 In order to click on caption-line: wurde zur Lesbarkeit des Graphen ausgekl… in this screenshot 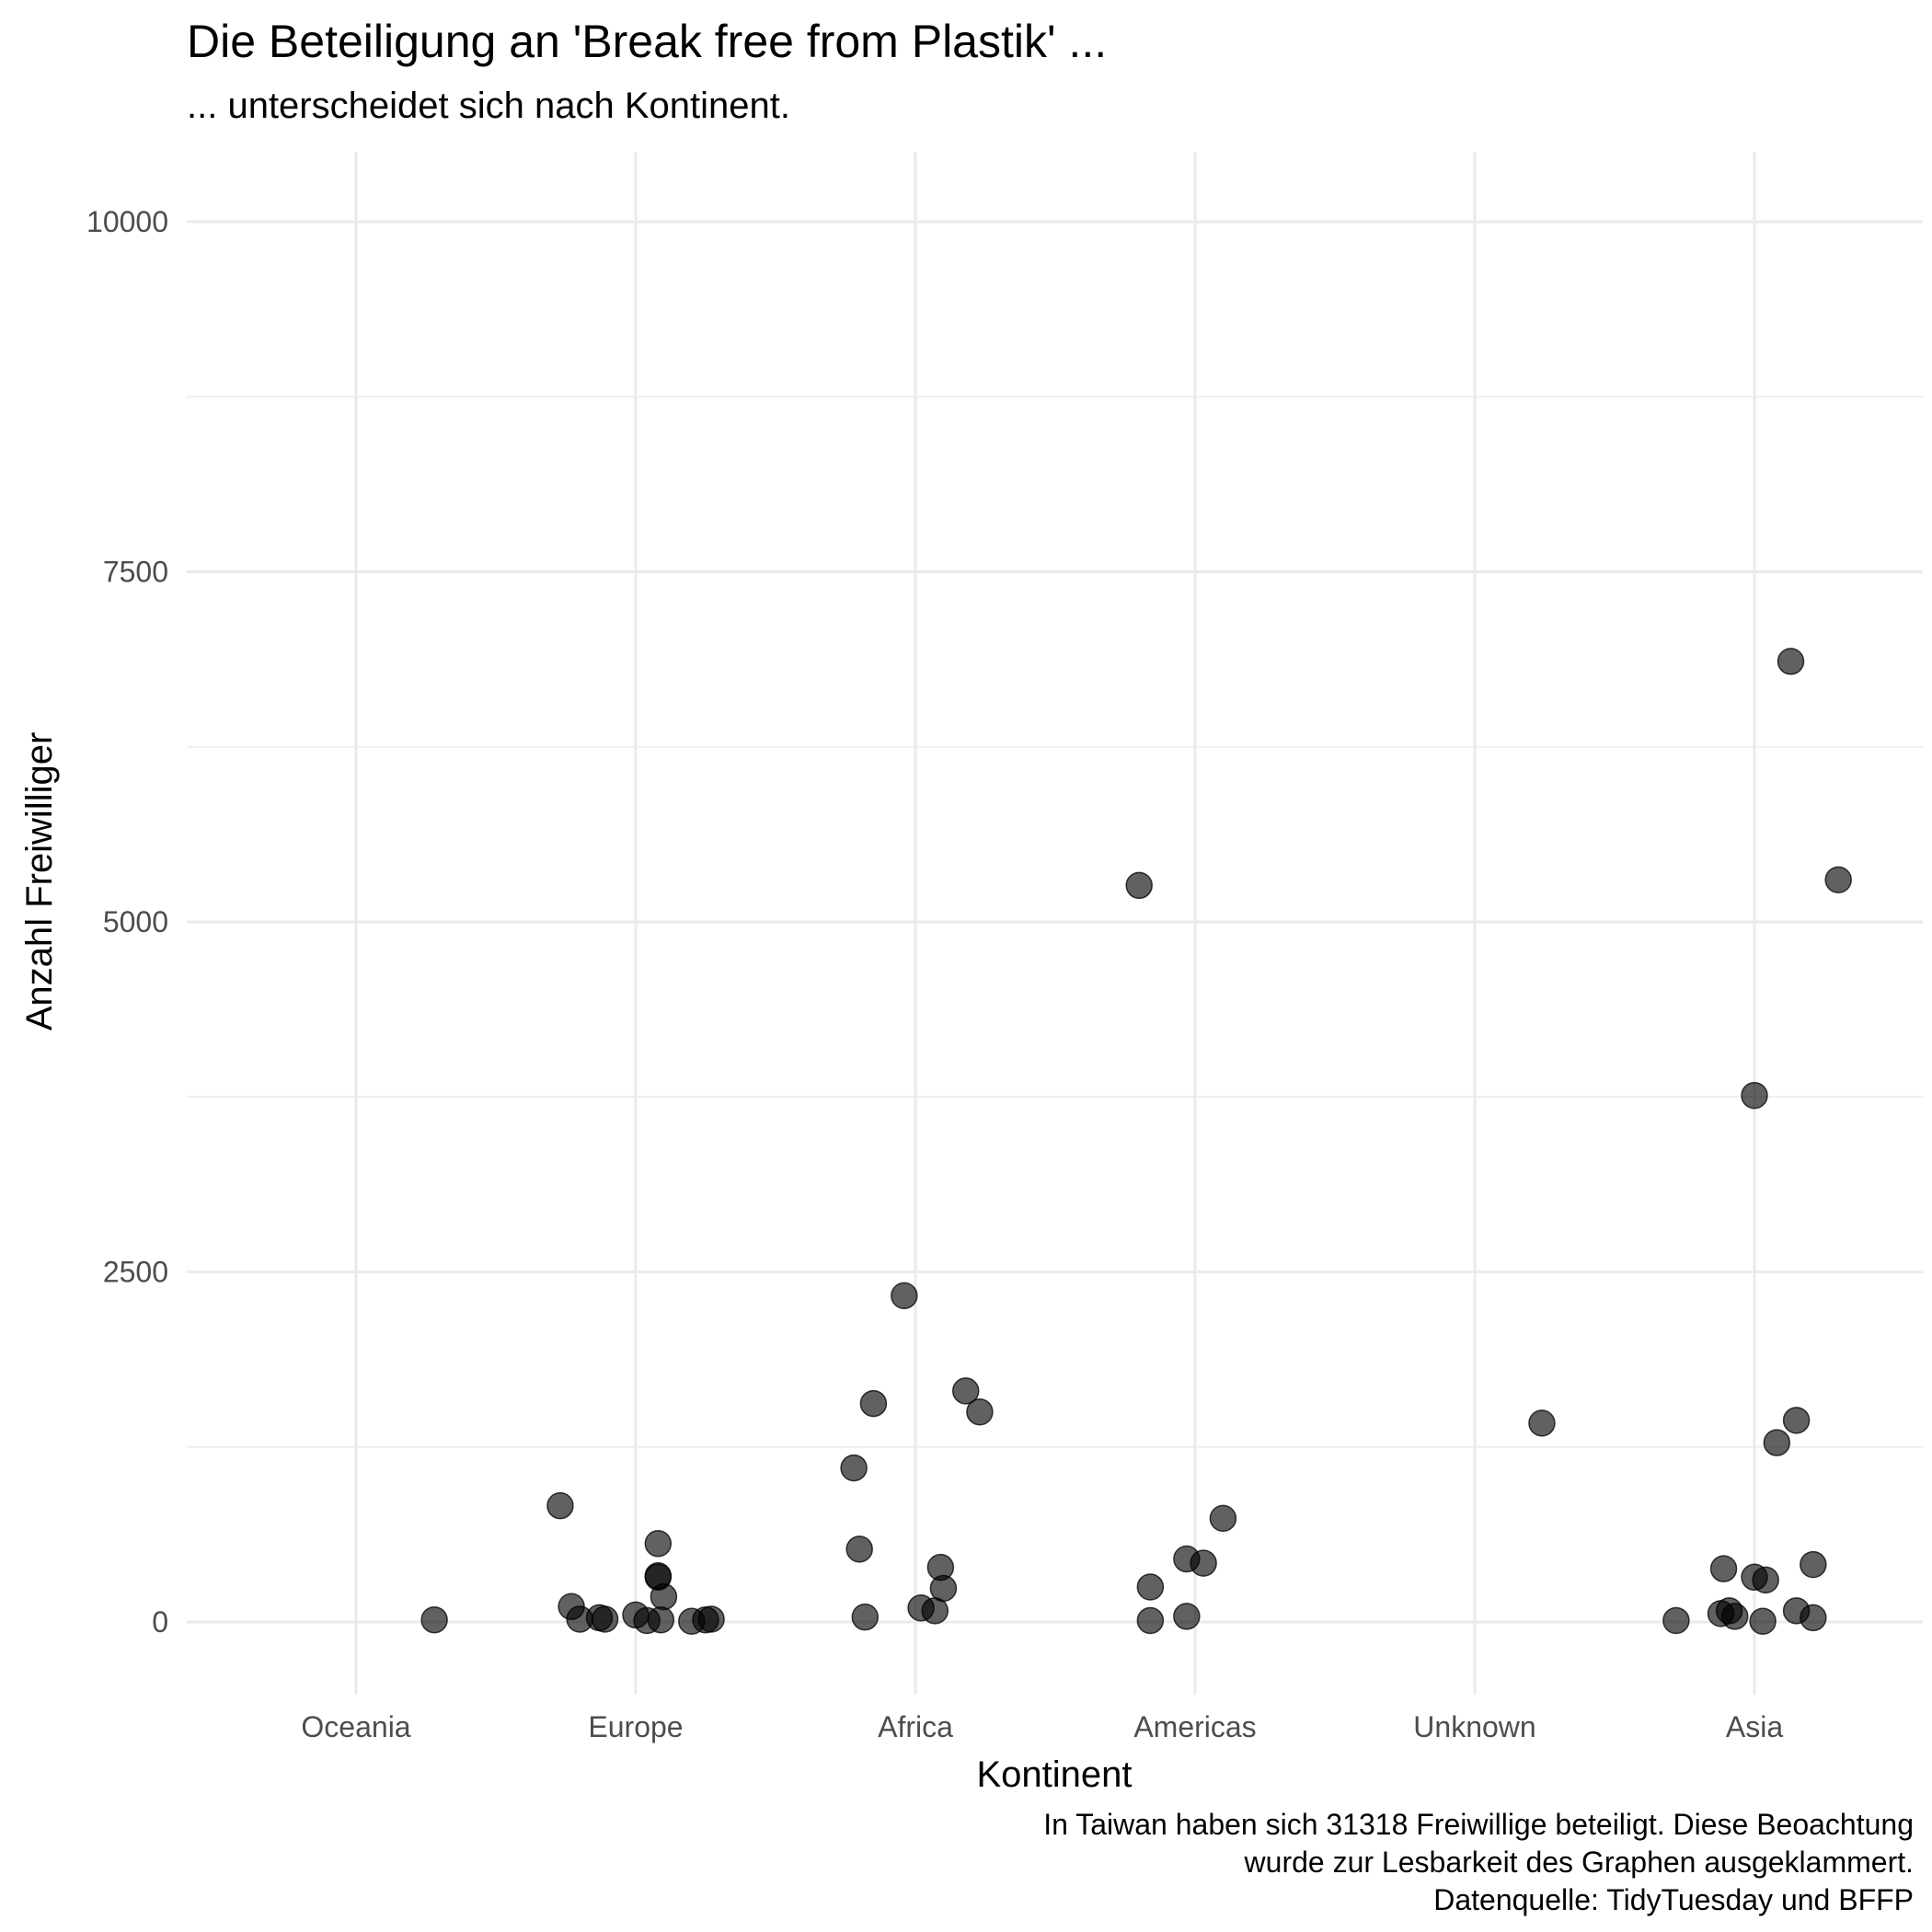, I will do `click(1579, 1862)`.